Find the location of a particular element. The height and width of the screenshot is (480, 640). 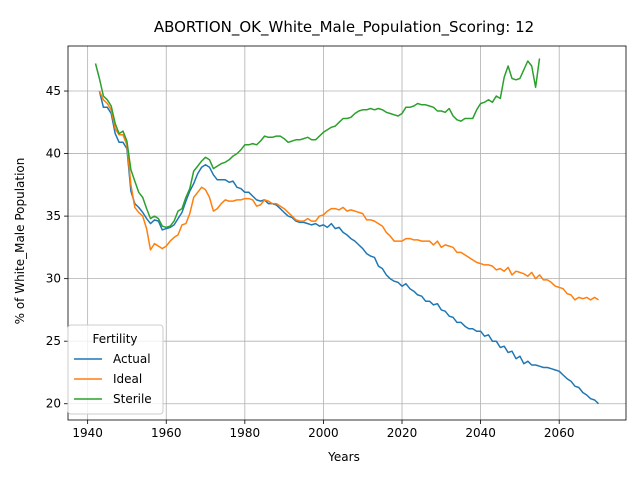

x-axis-ticks: 1940 1960 1980 2000 2020 2040 2060 is located at coordinates (323, 430).